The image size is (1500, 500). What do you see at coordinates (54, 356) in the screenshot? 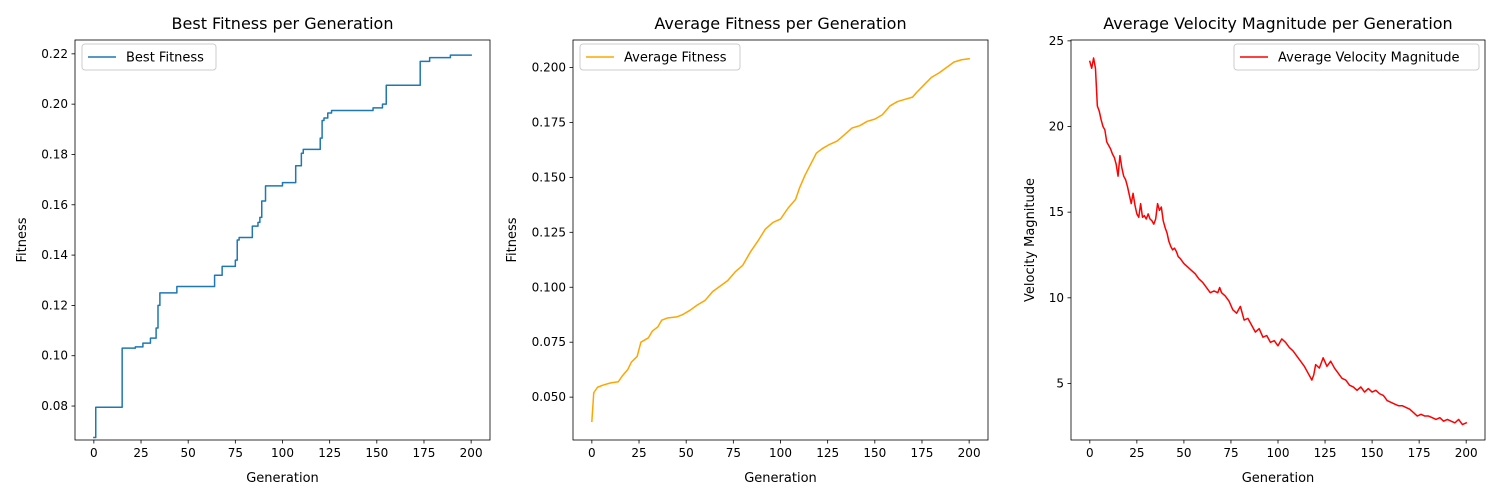
I see `y-tick-label: 0.10` at bounding box center [54, 356].